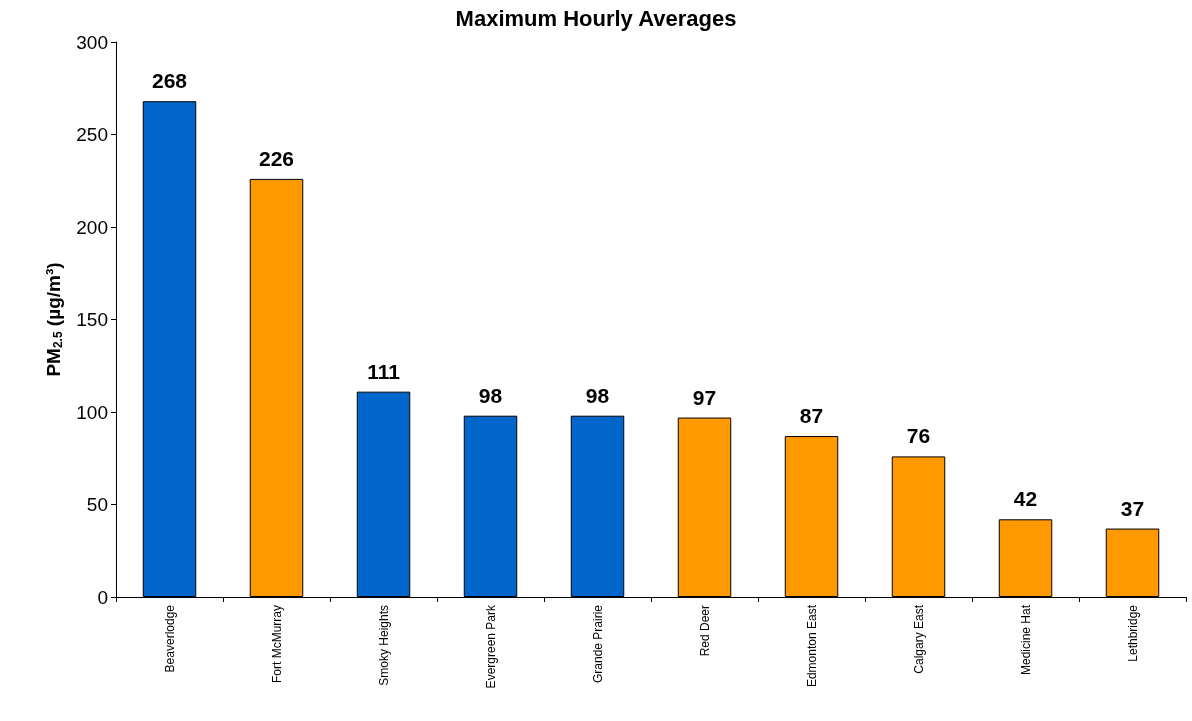 Image resolution: width=1192 pixels, height=721 pixels. Describe the element at coordinates (276, 158) in the screenshot. I see `data-label: 226` at that location.